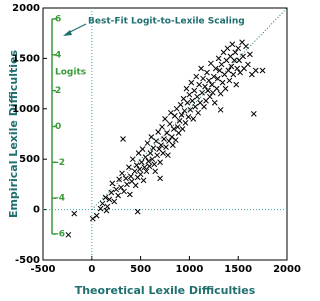 This screenshot has width=320, height=301. What do you see at coordinates (67, 33) in the screenshot?
I see `arrowhead` at bounding box center [67, 33].